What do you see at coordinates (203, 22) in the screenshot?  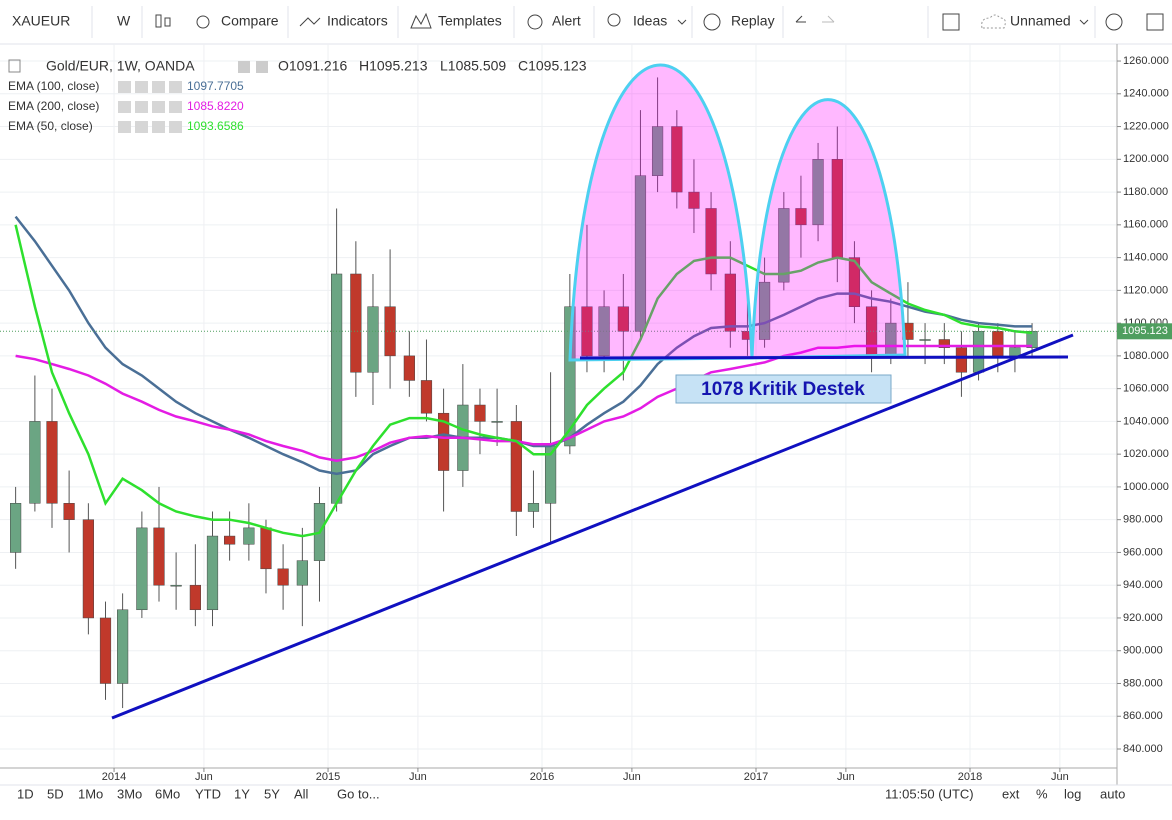 I see `compare-icon` at bounding box center [203, 22].